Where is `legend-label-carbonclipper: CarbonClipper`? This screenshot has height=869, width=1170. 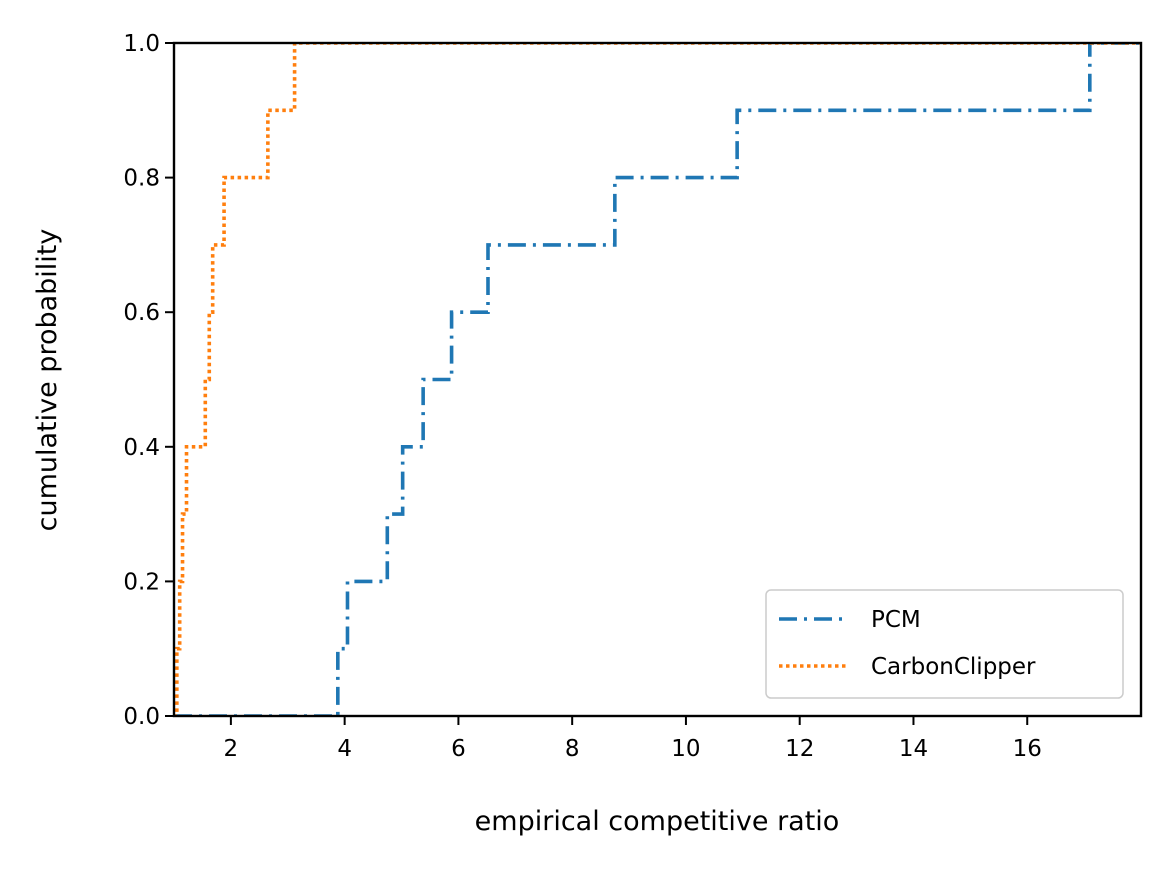
legend-label-carbonclipper: CarbonClipper is located at coordinates (953, 667).